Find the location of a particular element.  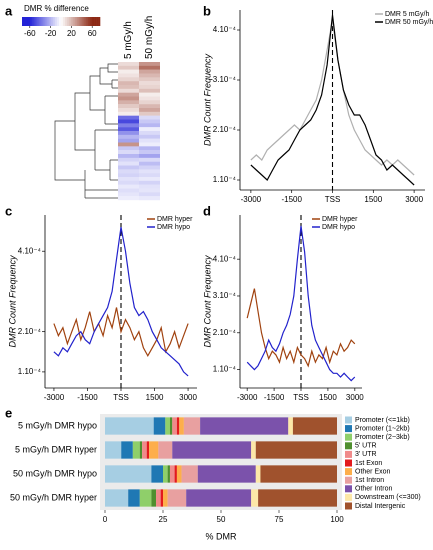

colorbar-tick-label: 20 is located at coordinates (71, 33).